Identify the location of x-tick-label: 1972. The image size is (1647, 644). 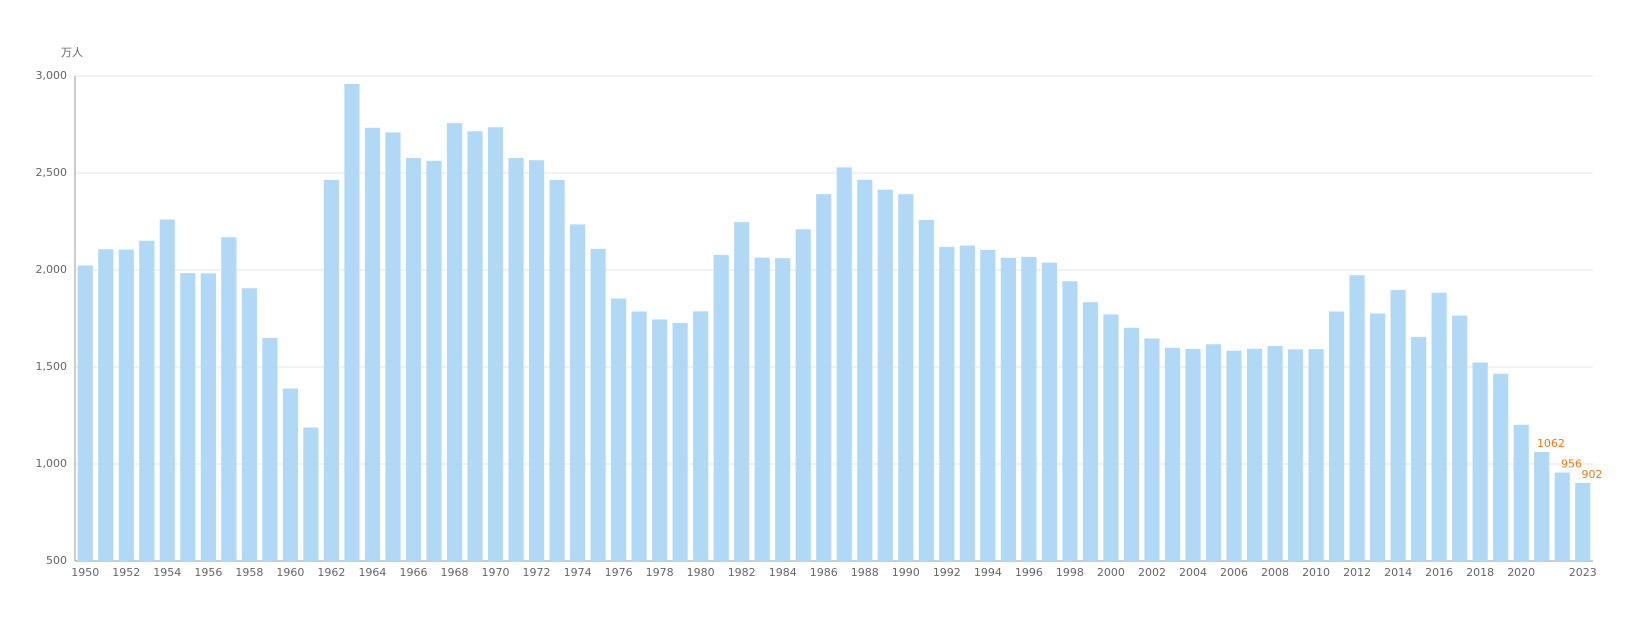
(537, 572).